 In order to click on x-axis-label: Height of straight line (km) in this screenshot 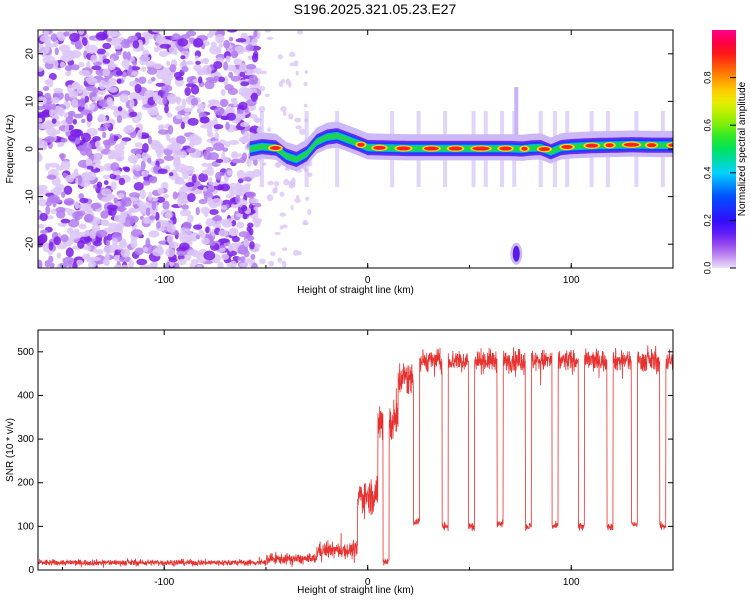, I will do `click(355, 290)`.